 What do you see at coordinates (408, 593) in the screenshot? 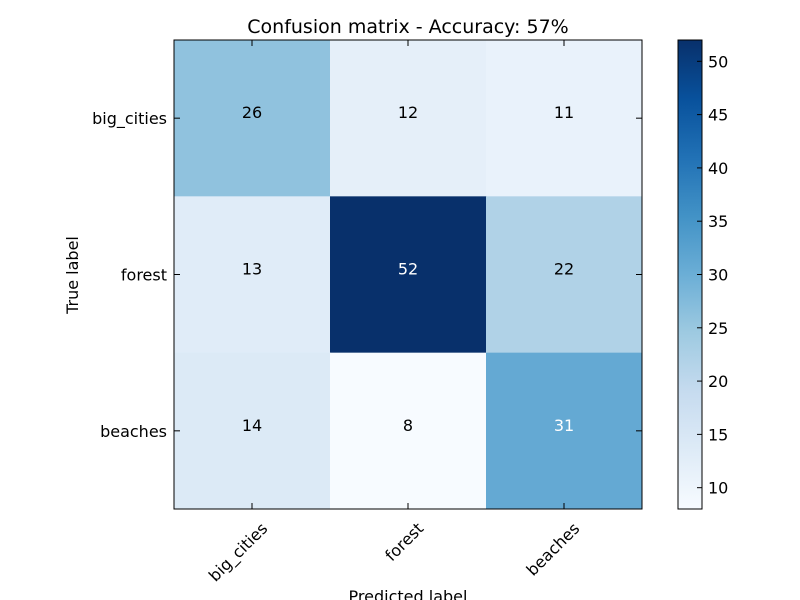
I see `x-axis-title: Predicted label` at bounding box center [408, 593].